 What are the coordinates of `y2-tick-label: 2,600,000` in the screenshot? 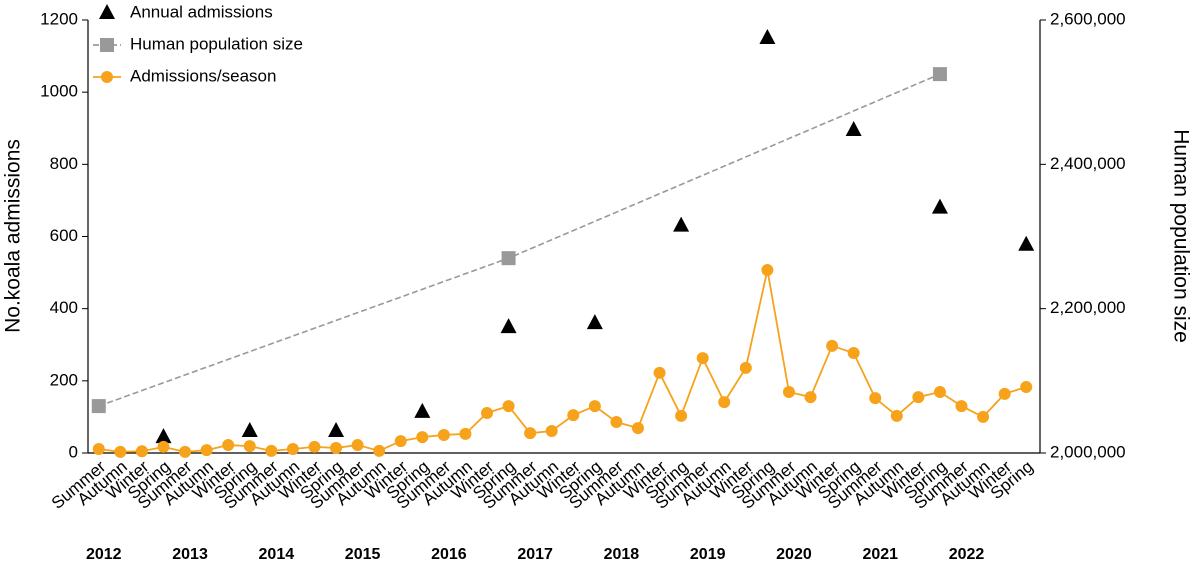 It's located at (1088, 18).